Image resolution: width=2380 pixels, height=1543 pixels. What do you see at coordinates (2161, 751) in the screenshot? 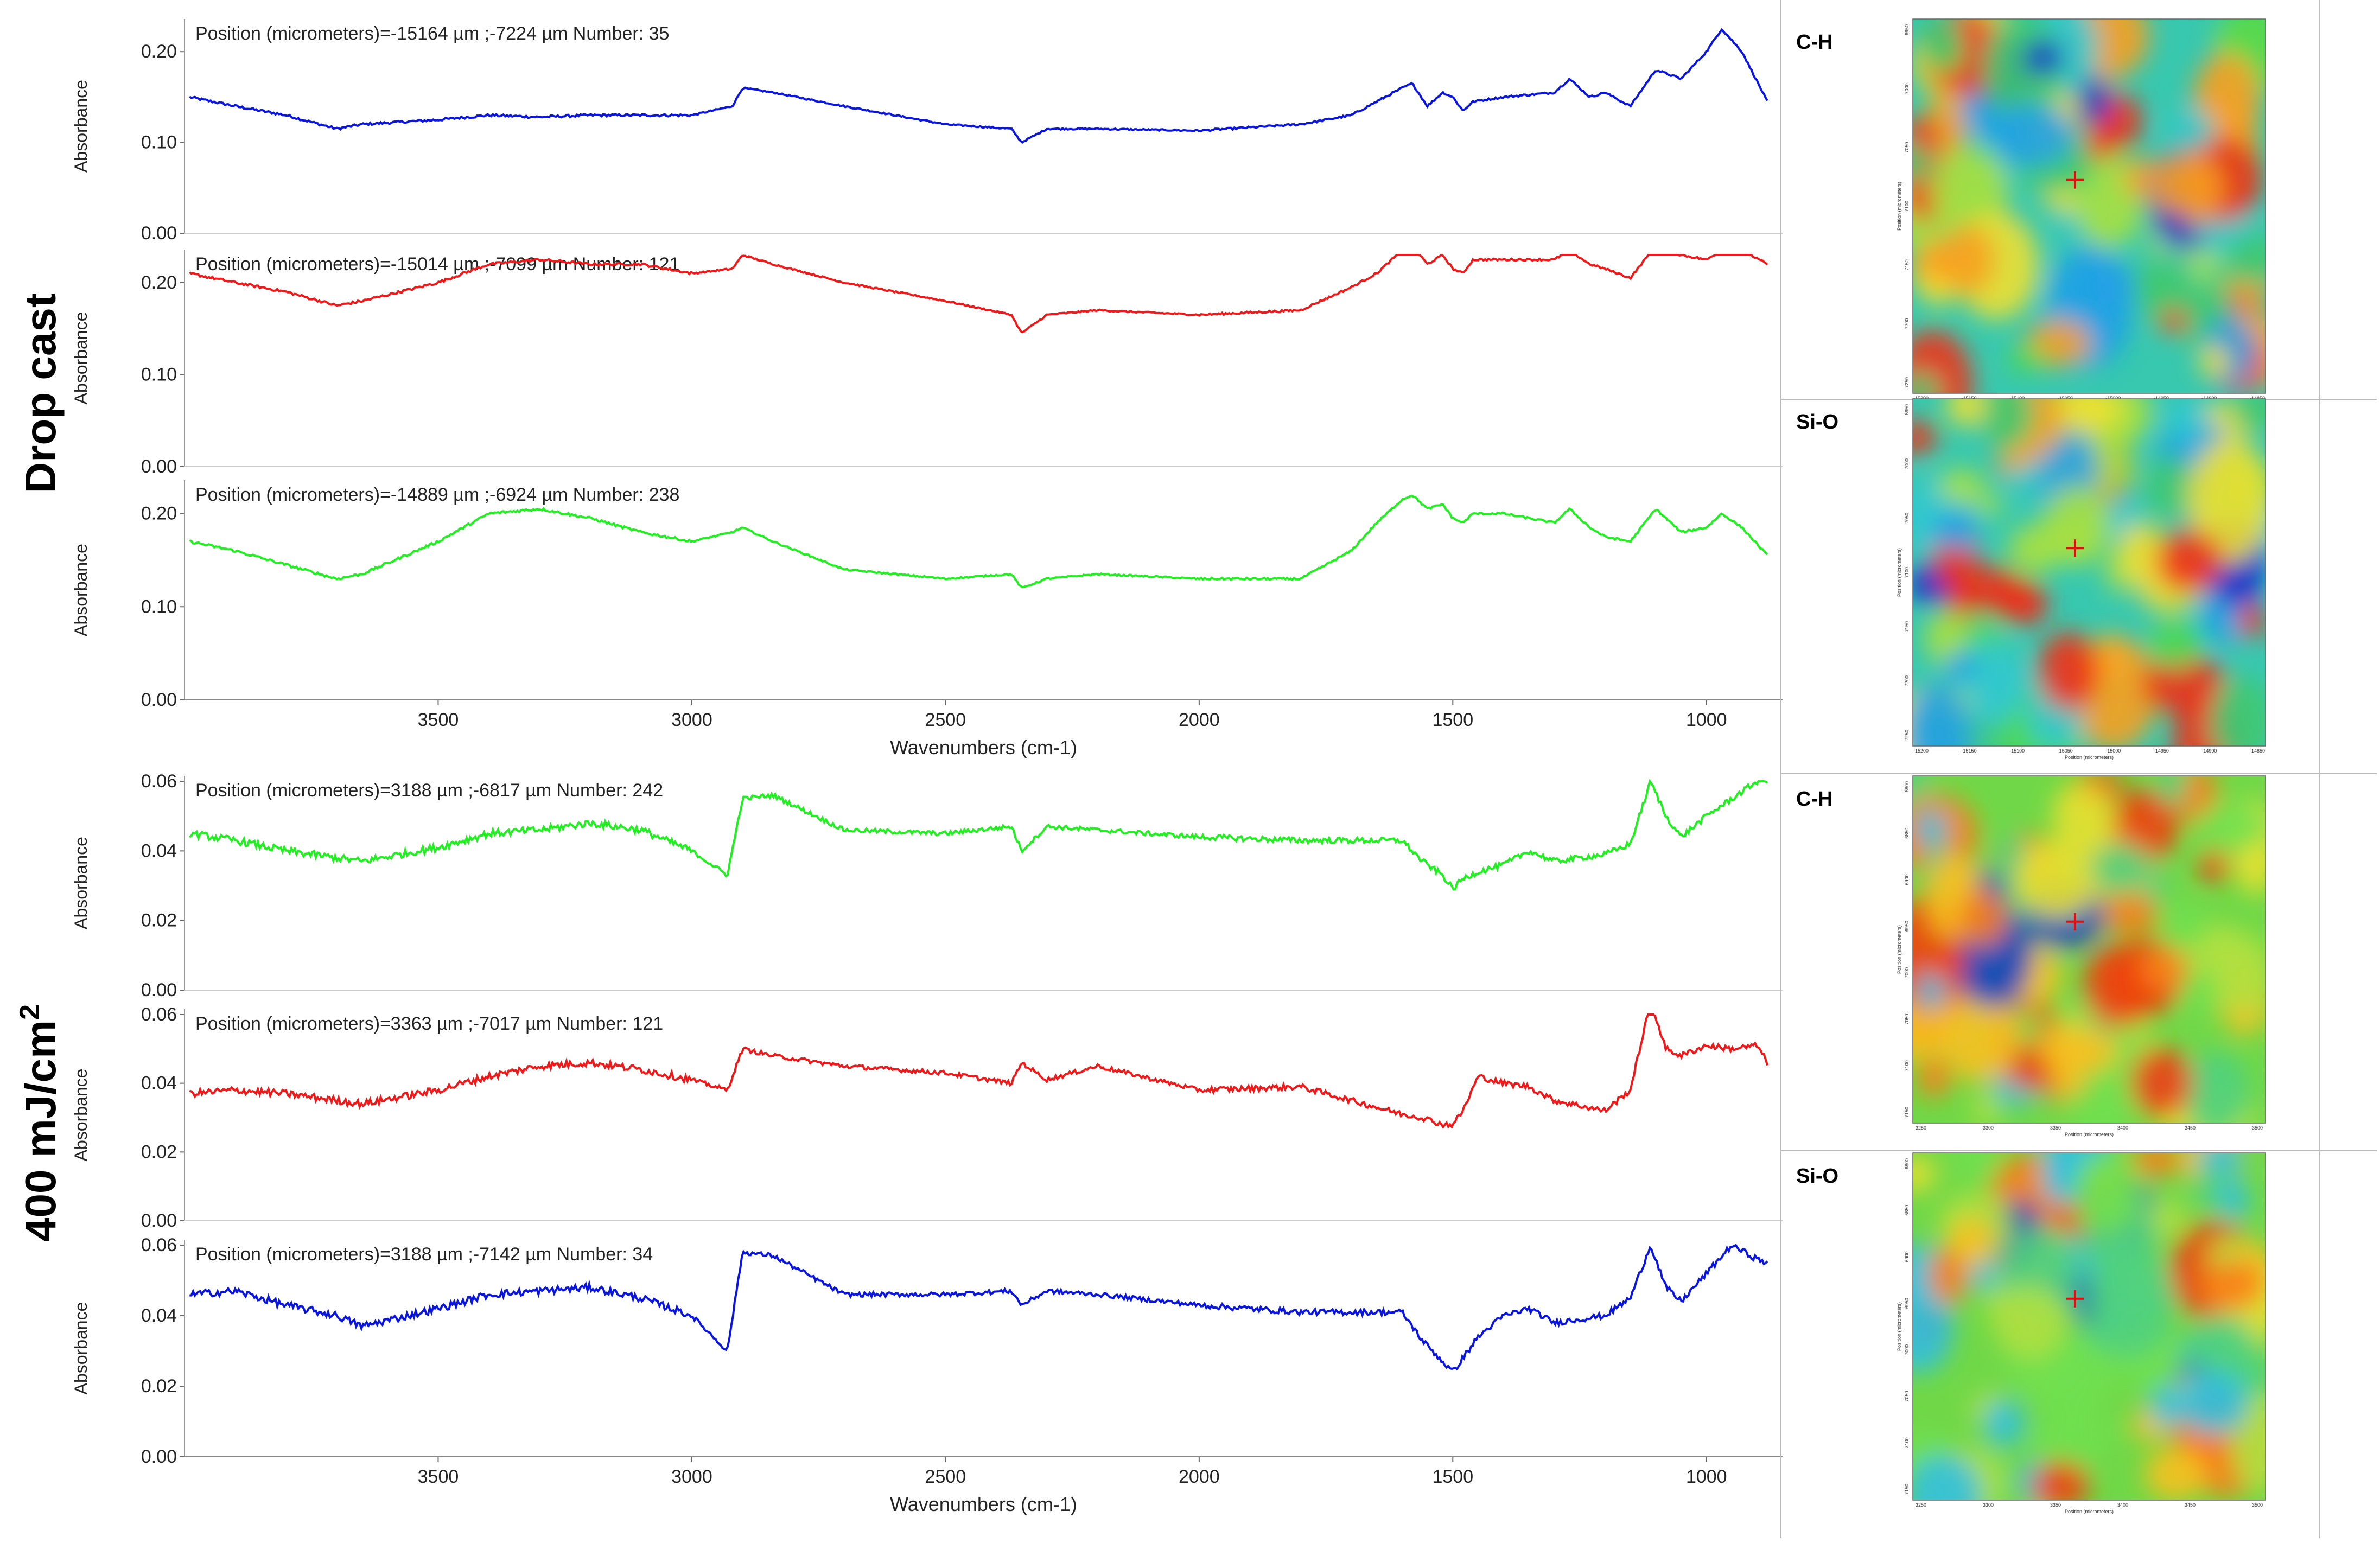
I see `map-x-tick: -14950` at bounding box center [2161, 751].